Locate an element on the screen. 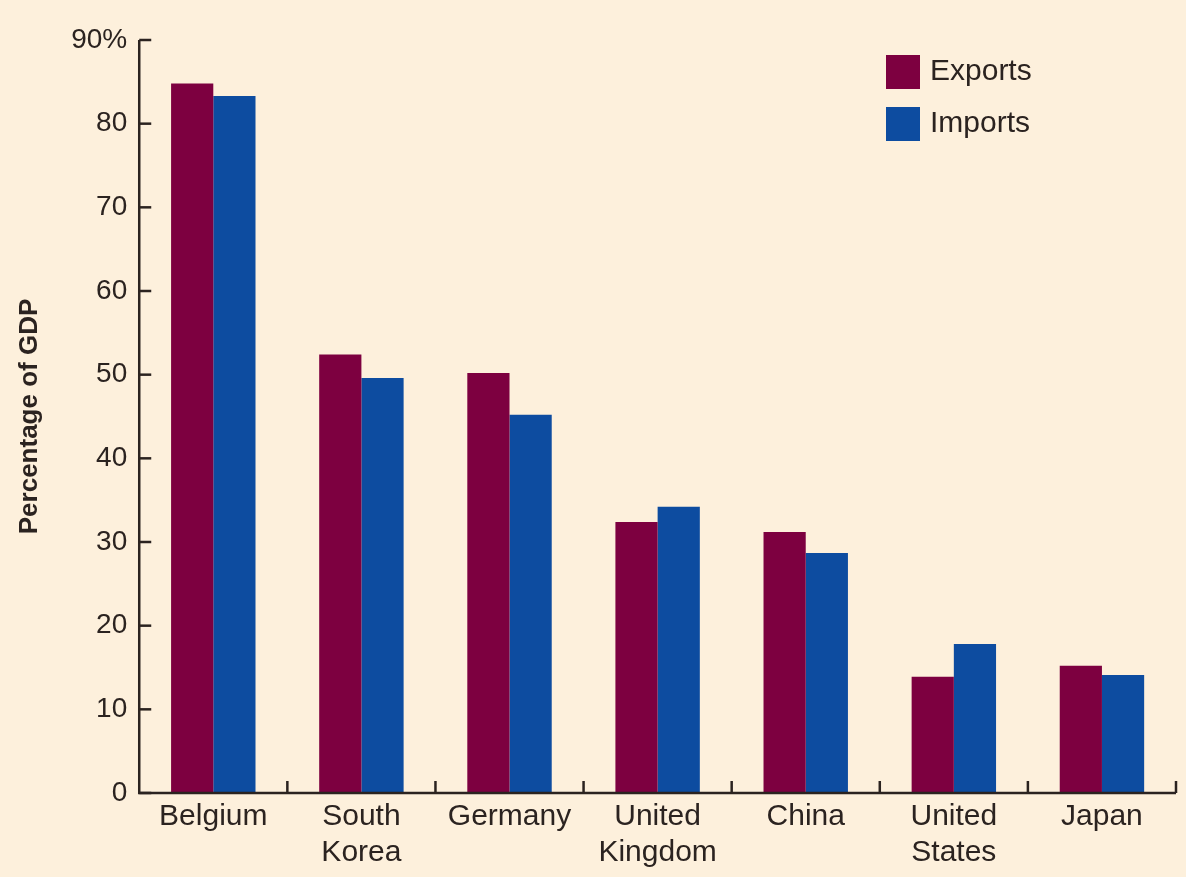 This screenshot has height=877, width=1186. x-tick-label: Belgium is located at coordinates (213, 815).